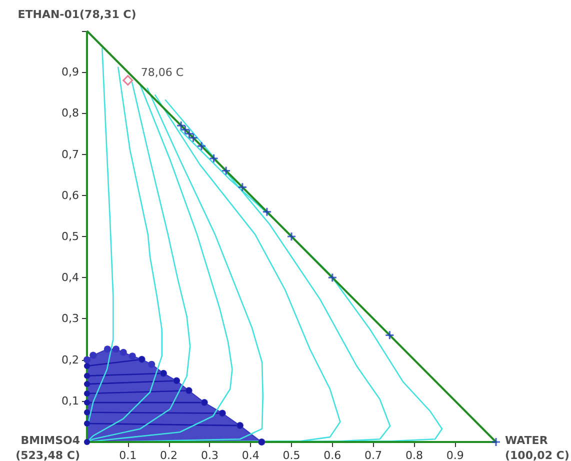 This screenshot has width=571, height=461. What do you see at coordinates (455, 455) in the screenshot?
I see `x-tick-label: 0.9` at bounding box center [455, 455].